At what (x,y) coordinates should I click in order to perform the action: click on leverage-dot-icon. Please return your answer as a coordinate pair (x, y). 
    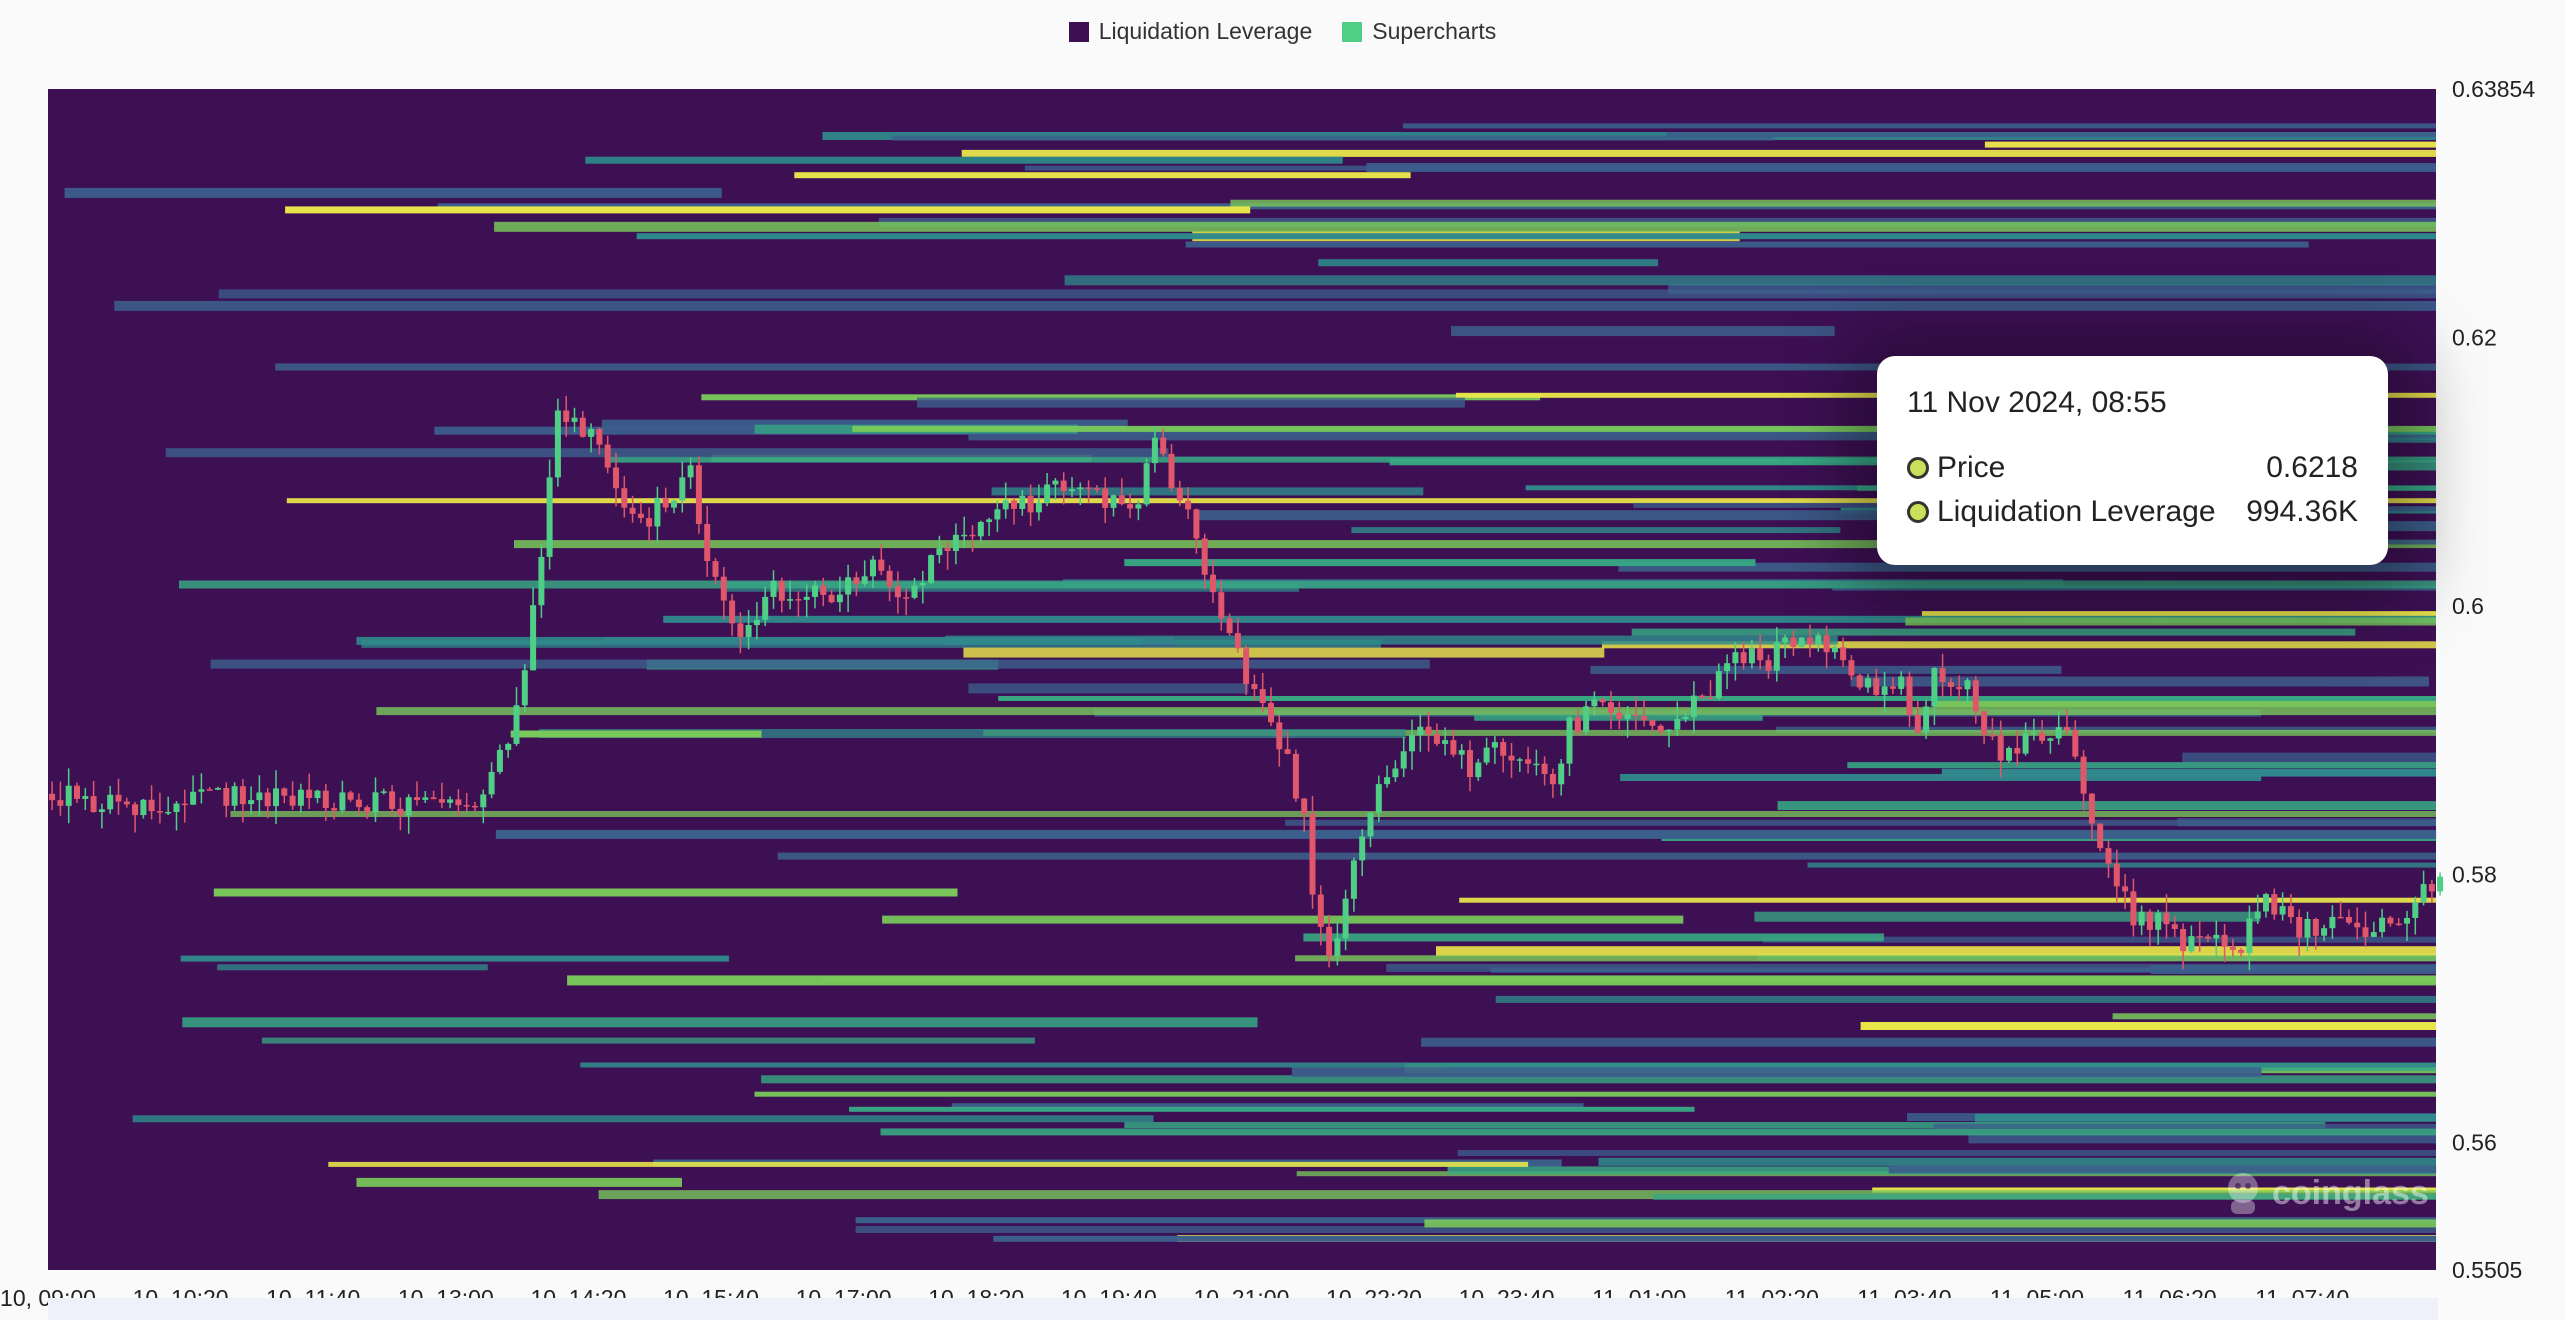
    Looking at the image, I should click on (1918, 512).